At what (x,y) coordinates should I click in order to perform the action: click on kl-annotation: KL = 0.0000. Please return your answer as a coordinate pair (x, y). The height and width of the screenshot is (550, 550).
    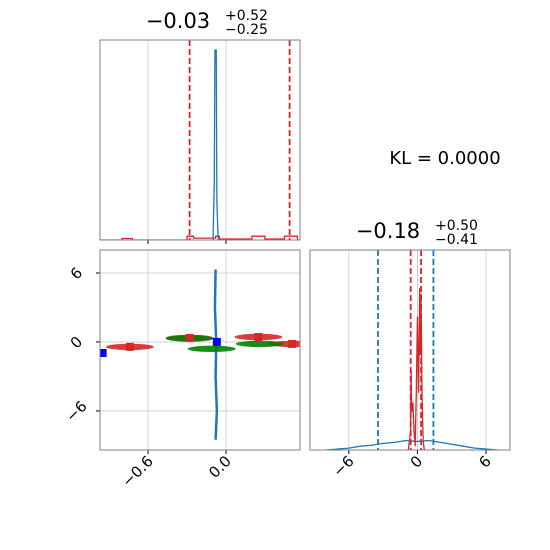
    Looking at the image, I should click on (444, 158).